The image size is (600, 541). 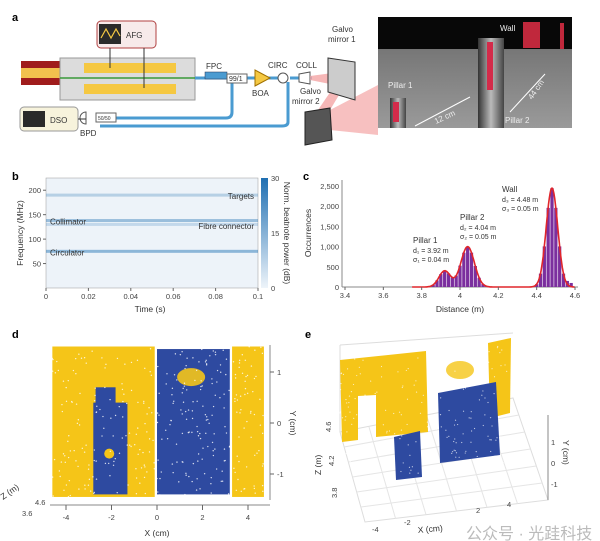 I want to click on peak-sigma: σ₁ = 0.04 m, so click(x=431, y=260).